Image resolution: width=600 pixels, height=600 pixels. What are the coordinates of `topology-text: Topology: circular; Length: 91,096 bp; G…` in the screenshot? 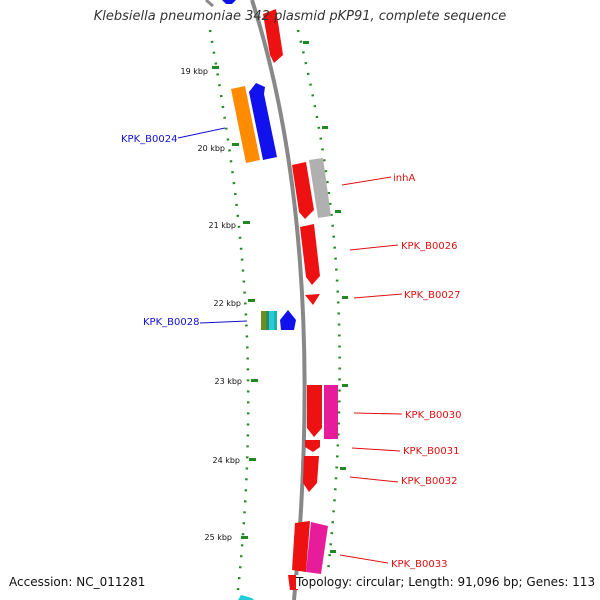 It's located at (447, 582).